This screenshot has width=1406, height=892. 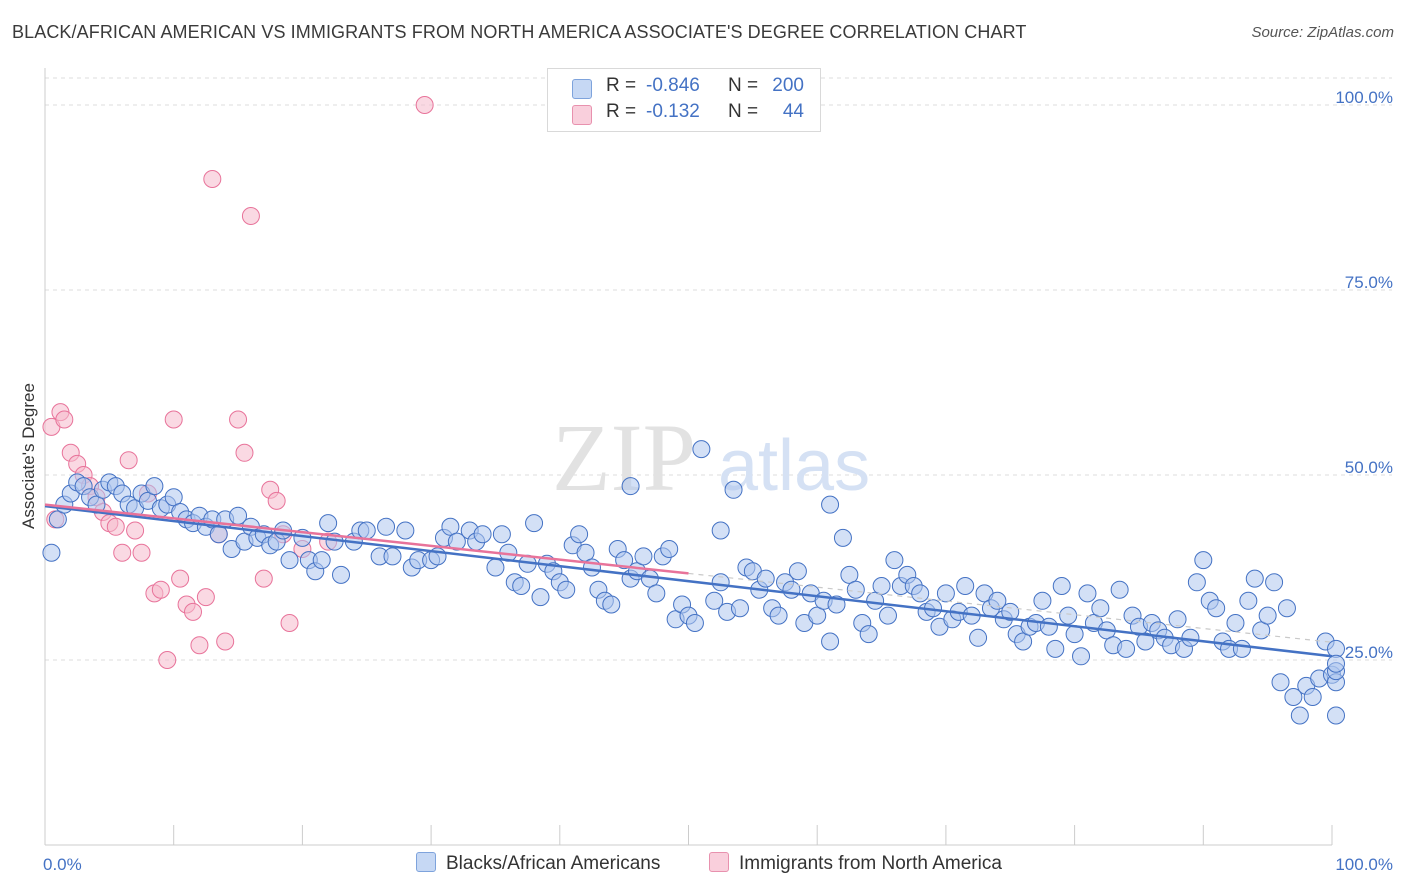 What do you see at coordinates (1369, 282) in the screenshot?
I see `y-tick-label: 75.0%` at bounding box center [1369, 282].